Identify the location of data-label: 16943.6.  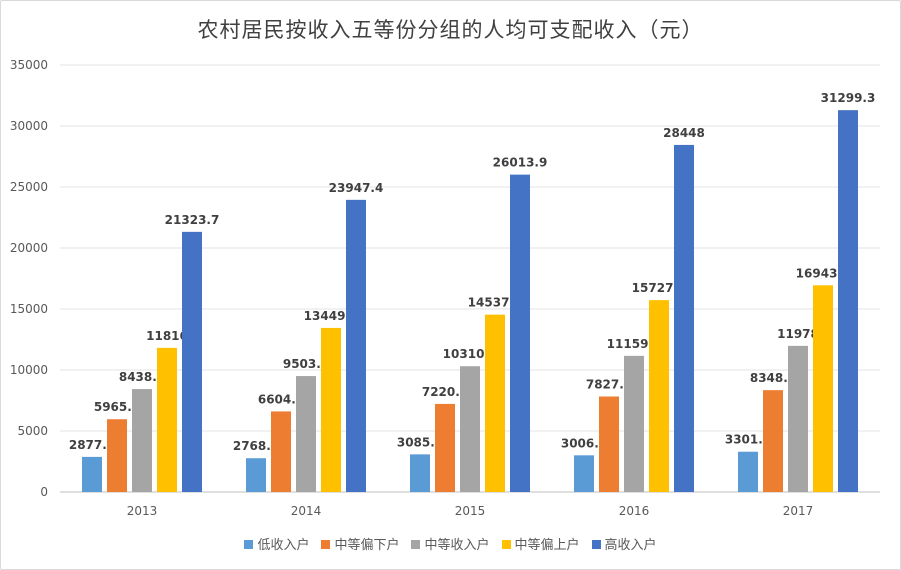
(823, 273).